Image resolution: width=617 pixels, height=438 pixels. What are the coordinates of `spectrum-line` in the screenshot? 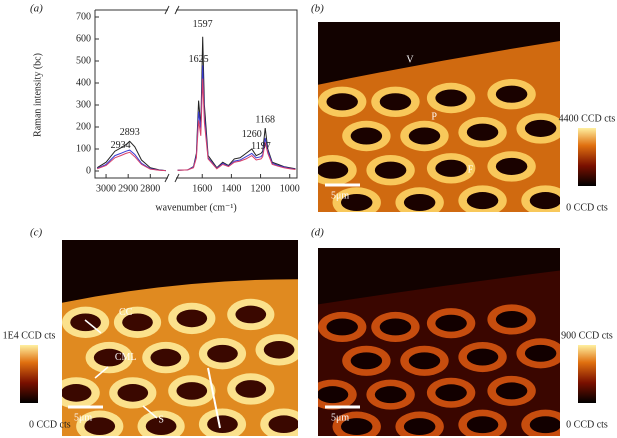 It's located at (196, 125).